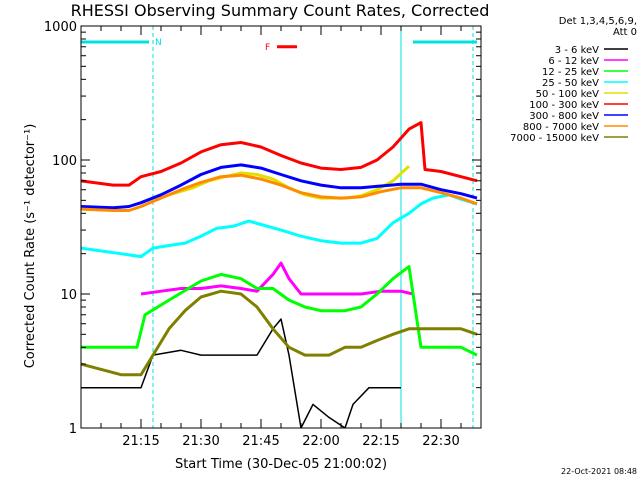 This screenshot has height=480, width=640. Describe the element at coordinates (380, 441) in the screenshot. I see `x-tick-label: 22:15` at that location.